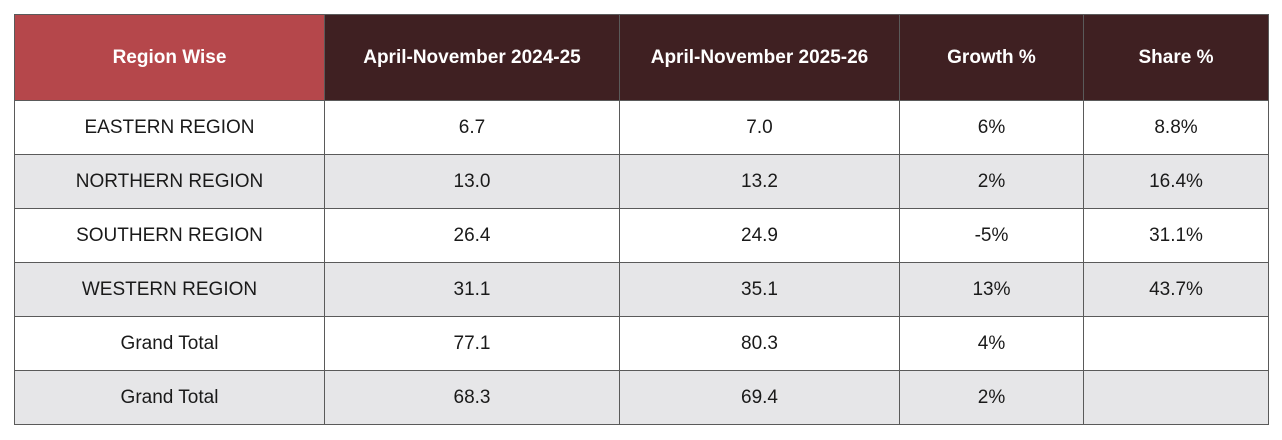 The height and width of the screenshot is (440, 1282). I want to click on table-cell: -5%, so click(991, 235).